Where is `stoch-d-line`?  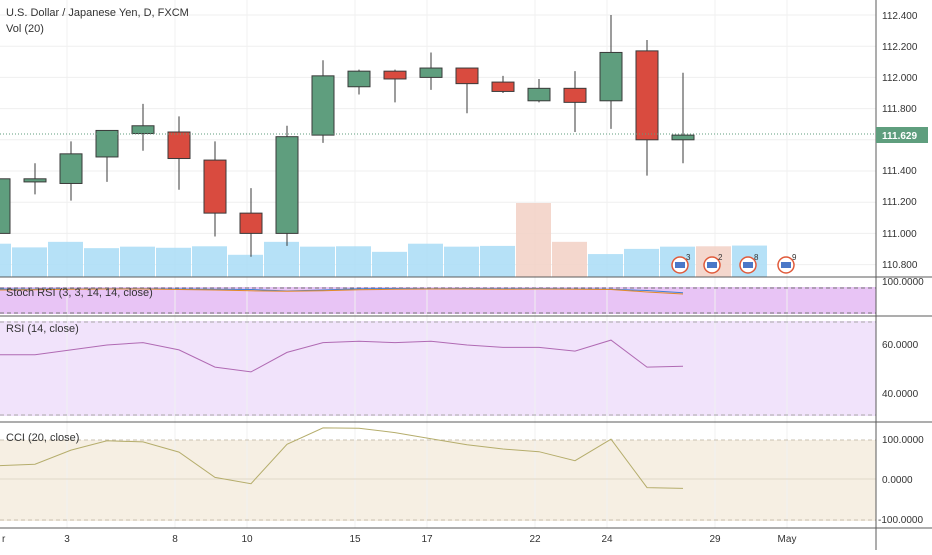
stoch-d-line is located at coordinates (342, 291).